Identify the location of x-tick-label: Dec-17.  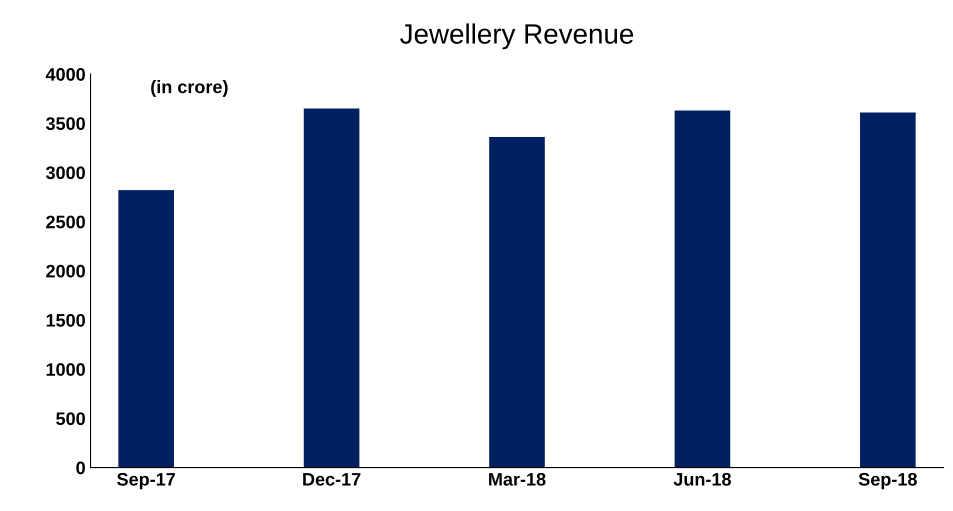
(331, 479).